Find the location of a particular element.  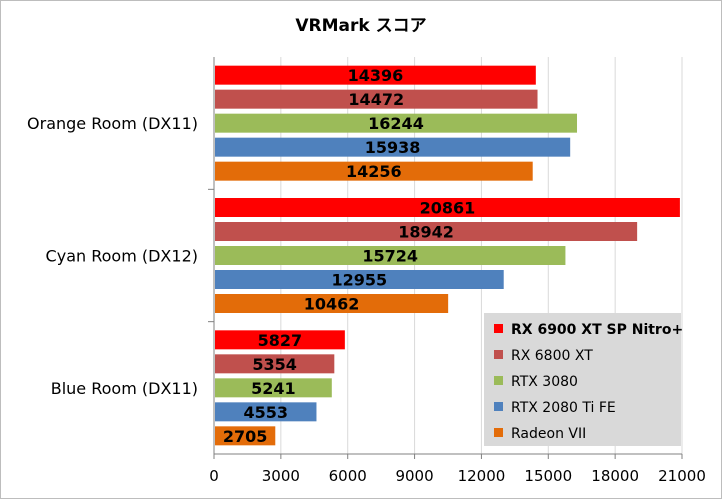

x-tick-label: 3000 is located at coordinates (281, 476).